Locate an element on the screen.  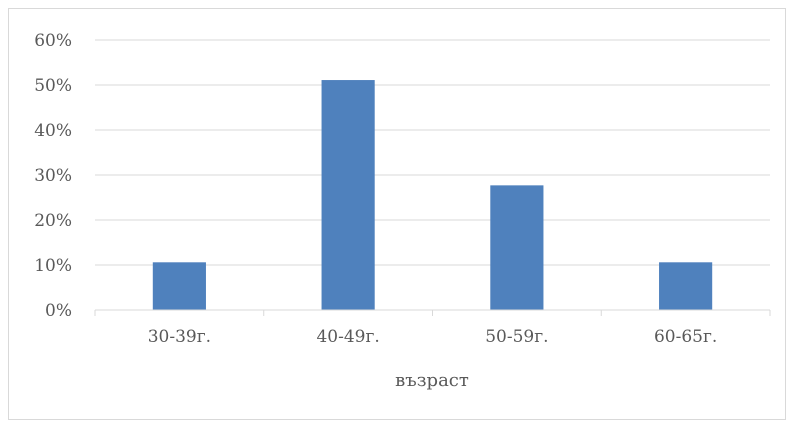
x-tick-label: 50-59г. is located at coordinates (516, 337).